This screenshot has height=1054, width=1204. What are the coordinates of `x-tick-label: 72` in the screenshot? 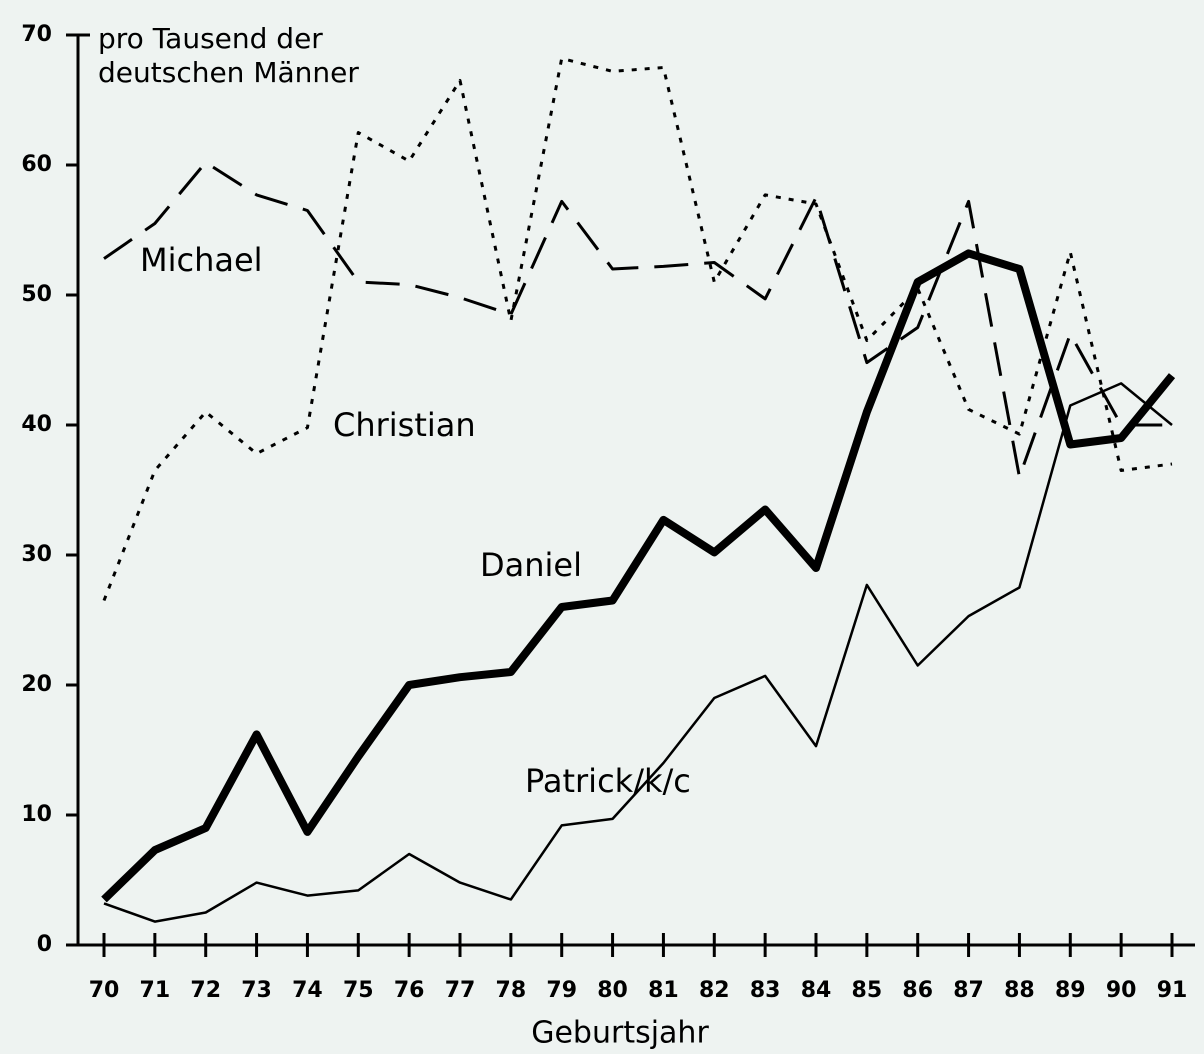 It's located at (205, 990).